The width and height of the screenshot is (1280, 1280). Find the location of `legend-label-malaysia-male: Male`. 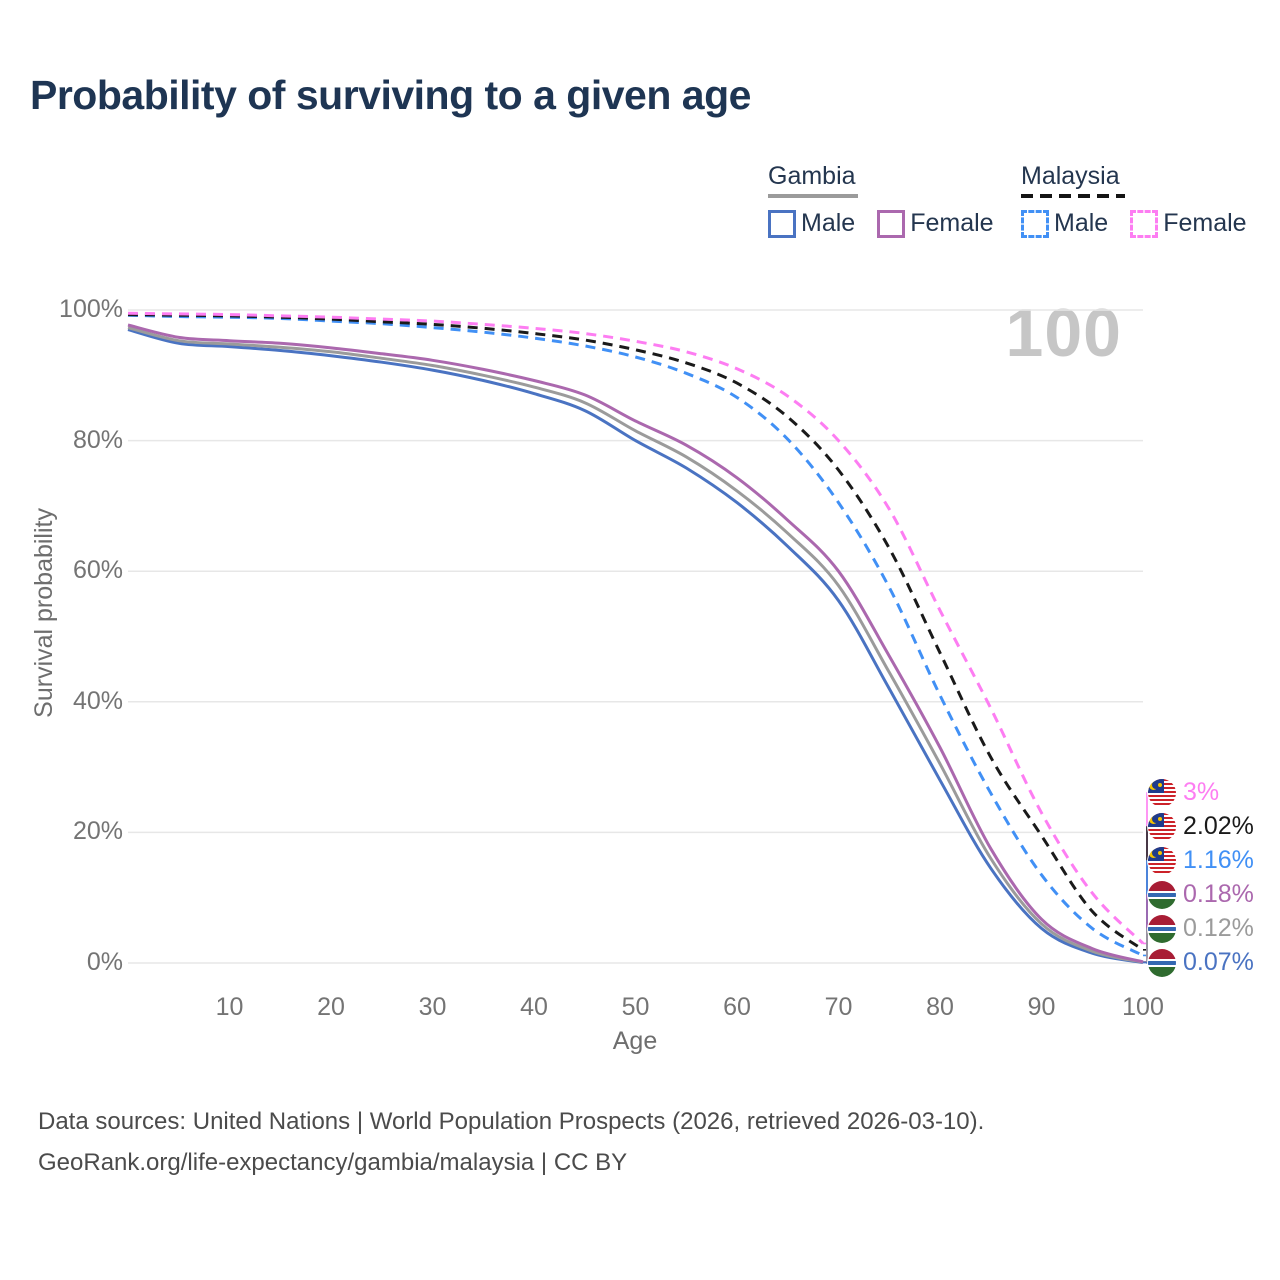

legend-label-malaysia-male: Male is located at coordinates (1081, 223).